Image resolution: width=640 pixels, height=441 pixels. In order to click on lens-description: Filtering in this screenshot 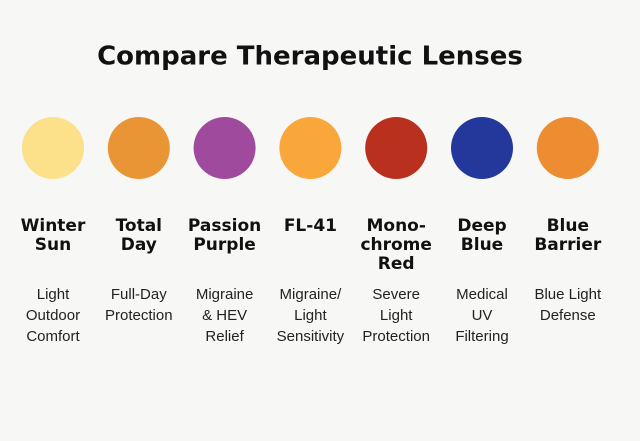, I will do `click(481, 336)`.